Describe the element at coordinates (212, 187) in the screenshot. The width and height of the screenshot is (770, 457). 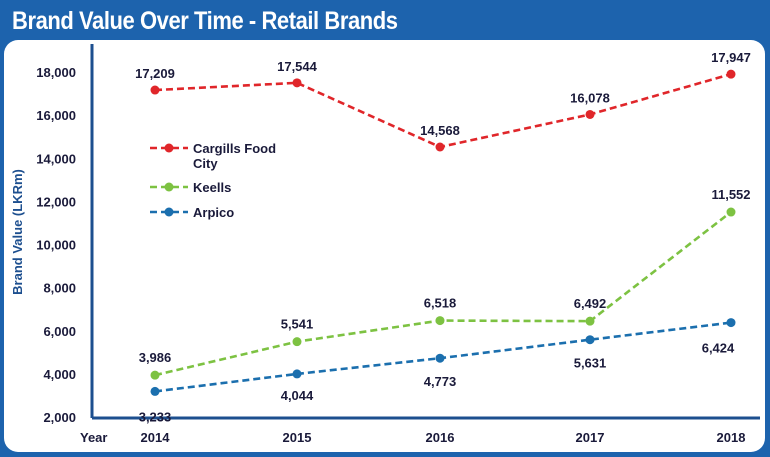
I see `legend-label: Keells` at that location.